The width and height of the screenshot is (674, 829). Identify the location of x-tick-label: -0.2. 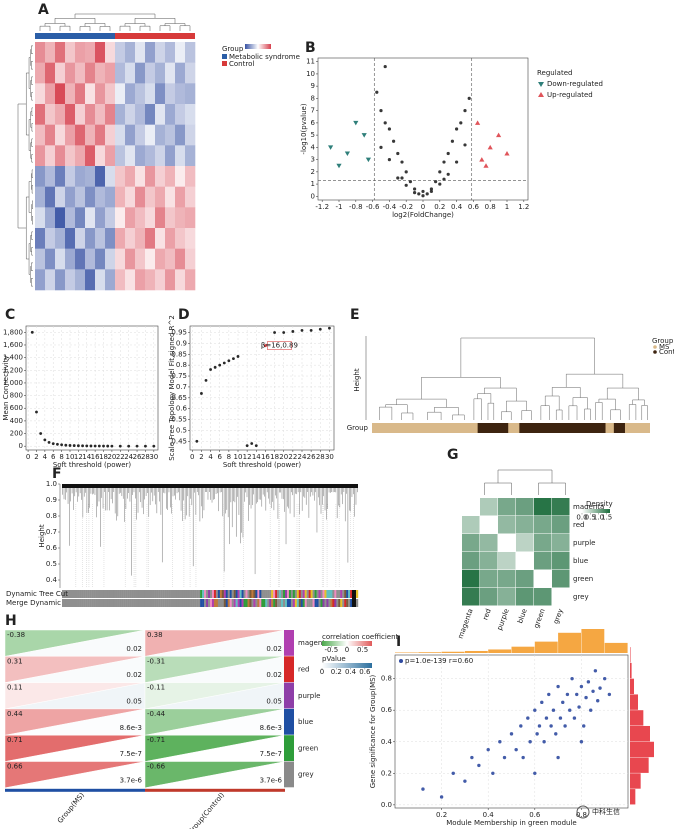
(406, 207).